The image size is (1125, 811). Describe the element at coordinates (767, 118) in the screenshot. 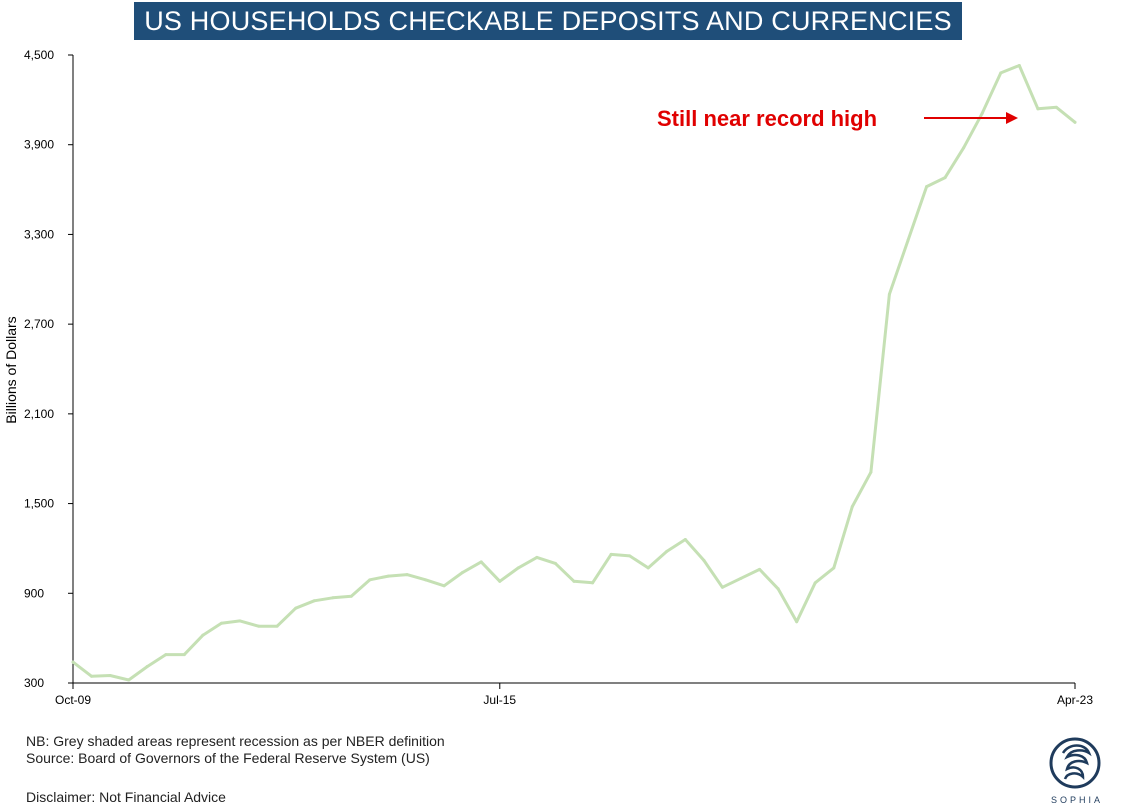

I see `annotation-text: Still near record high` at that location.